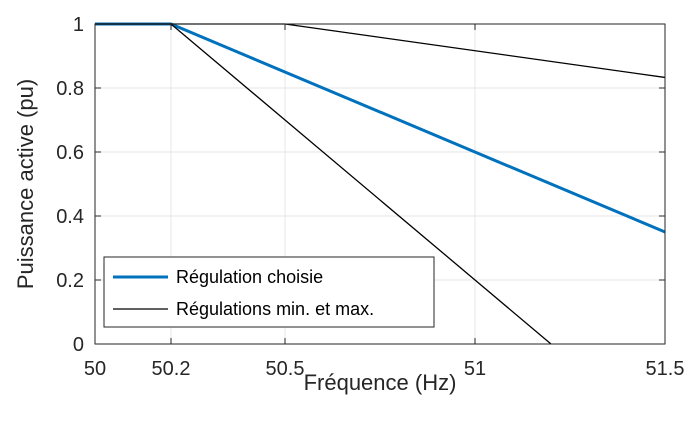  What do you see at coordinates (249, 277) in the screenshot?
I see `legend-label-chosen: Régulation choisie` at bounding box center [249, 277].